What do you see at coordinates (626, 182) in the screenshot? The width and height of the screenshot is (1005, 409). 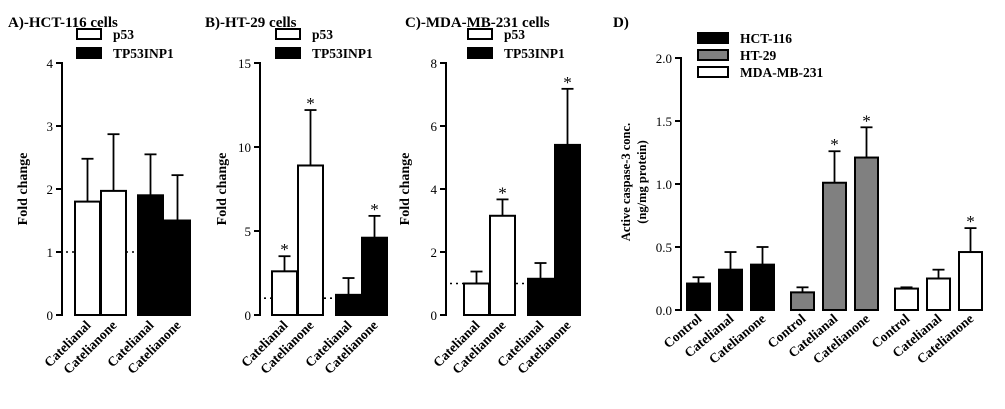 I see `y-axis-label: Active caspase-3 conc.` at bounding box center [626, 182].